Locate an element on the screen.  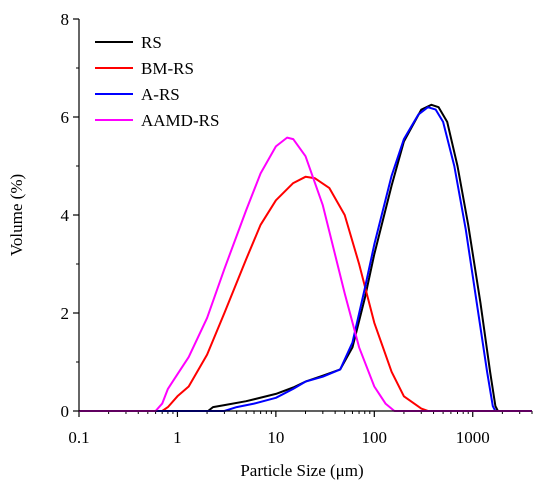
legend-label: RS is located at coordinates (151, 42).